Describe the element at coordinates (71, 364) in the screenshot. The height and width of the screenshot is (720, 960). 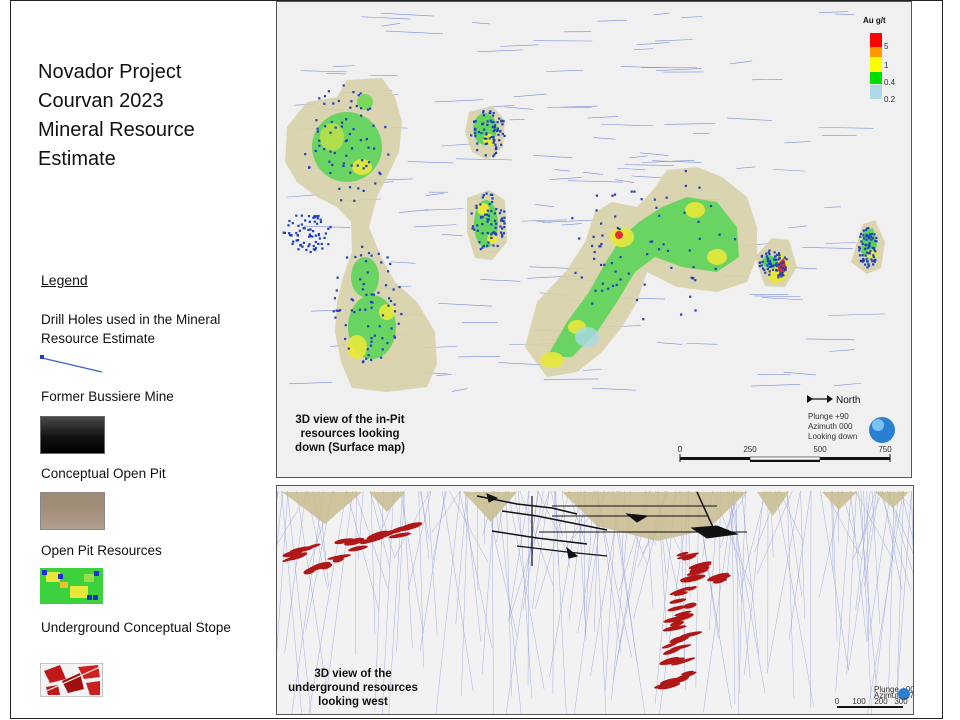
I see `drill-hole-swatch` at that location.